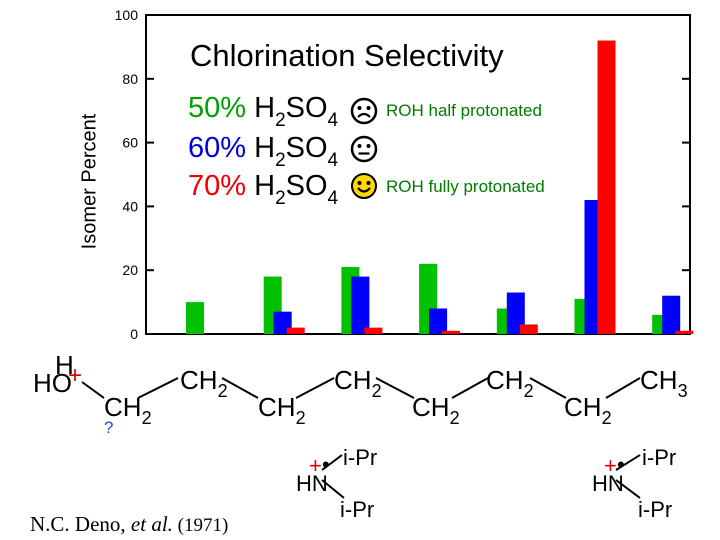 The image size is (720, 540). I want to click on amine1-ipr-top: i-Pr, so click(360, 457).